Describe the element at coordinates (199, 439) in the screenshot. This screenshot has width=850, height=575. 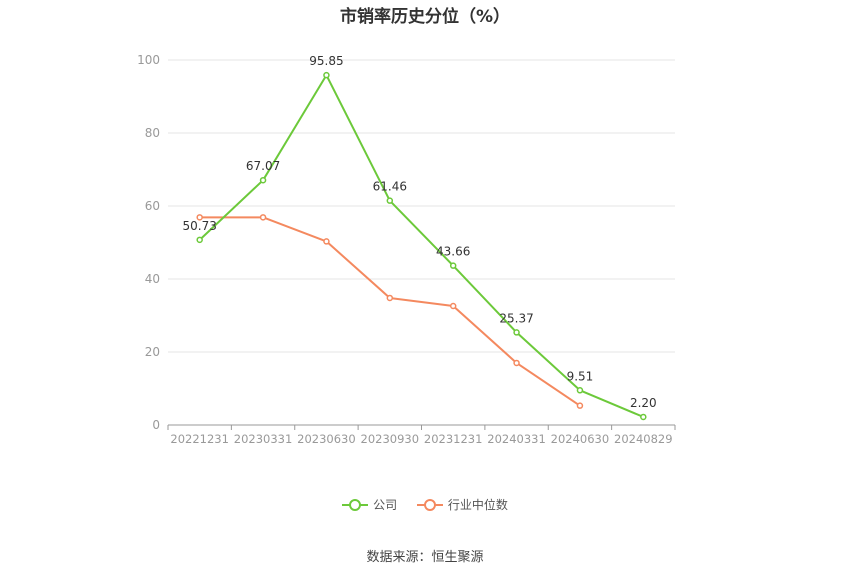
I see `x-tick-label: 20221231` at that location.